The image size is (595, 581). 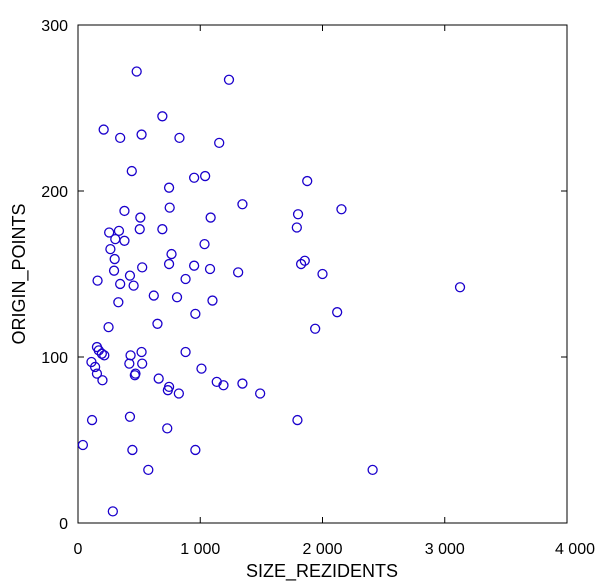 What do you see at coordinates (78, 549) in the screenshot?
I see `x-tick-label: 0` at bounding box center [78, 549].